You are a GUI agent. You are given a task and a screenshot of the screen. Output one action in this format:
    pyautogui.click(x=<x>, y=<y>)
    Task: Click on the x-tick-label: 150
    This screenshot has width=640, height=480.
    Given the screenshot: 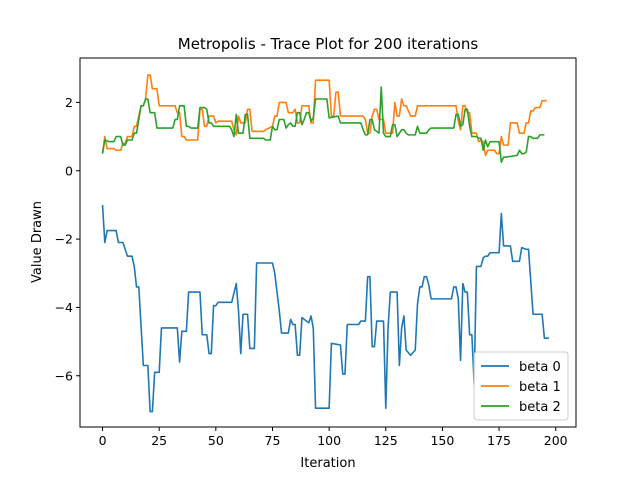 What is the action you would take?
    pyautogui.click(x=442, y=440)
    